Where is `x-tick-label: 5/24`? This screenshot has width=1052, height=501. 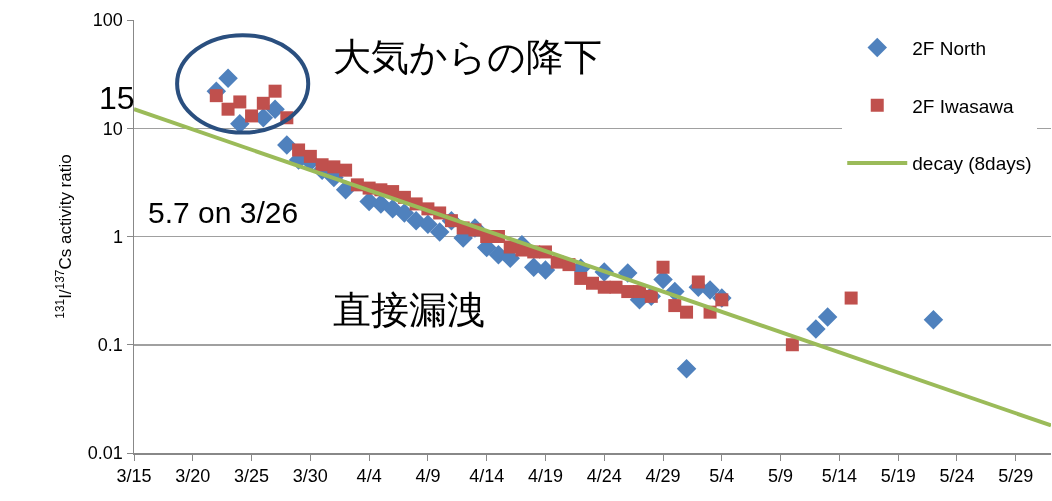 x-tick-label: 5/24 is located at coordinates (957, 476).